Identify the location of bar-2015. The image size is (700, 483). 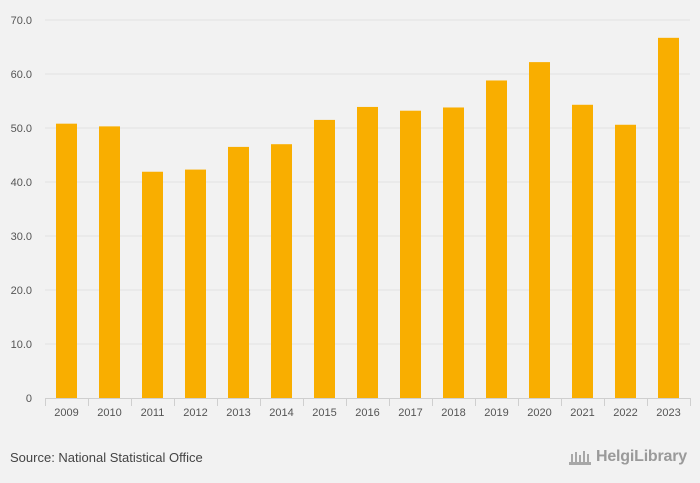
(324, 259).